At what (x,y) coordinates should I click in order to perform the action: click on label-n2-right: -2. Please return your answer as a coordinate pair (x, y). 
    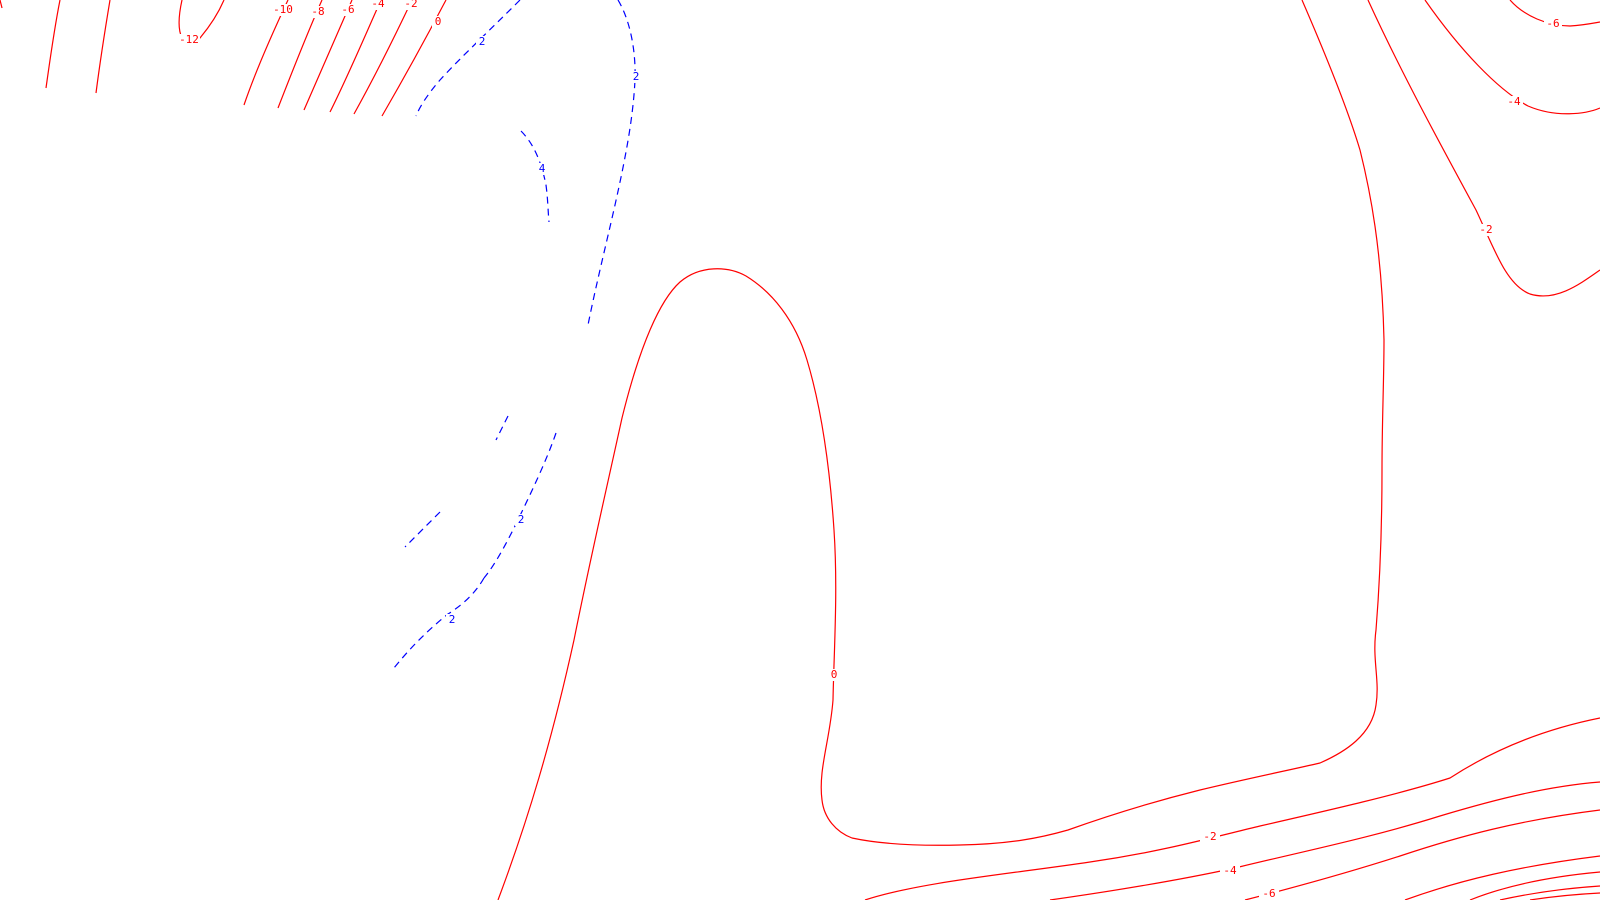
    Looking at the image, I should click on (1485, 229).